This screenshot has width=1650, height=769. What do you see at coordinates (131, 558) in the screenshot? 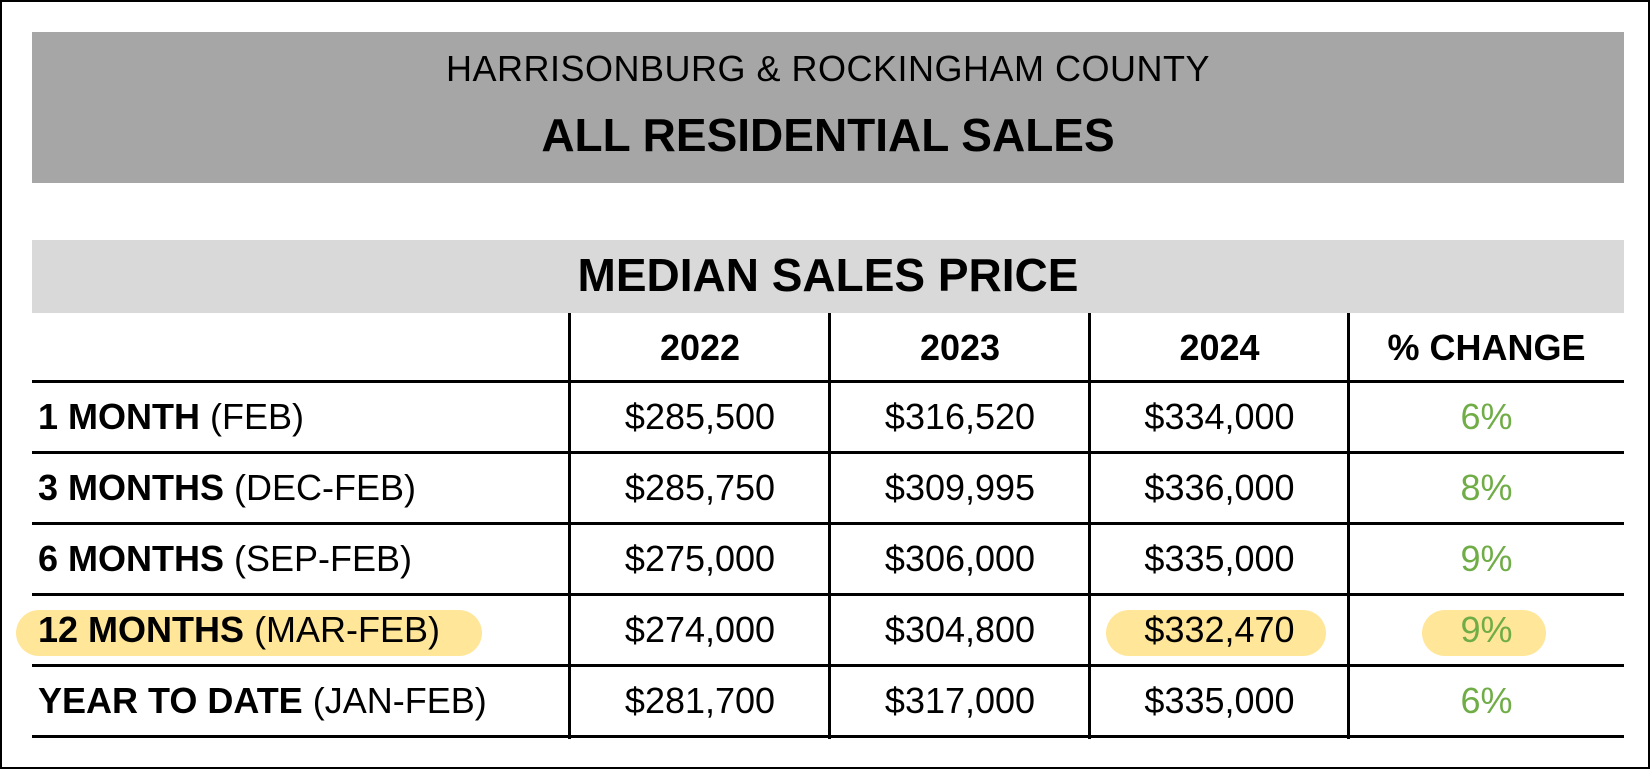
I see `period-label: 6 MONTHS` at bounding box center [131, 558].